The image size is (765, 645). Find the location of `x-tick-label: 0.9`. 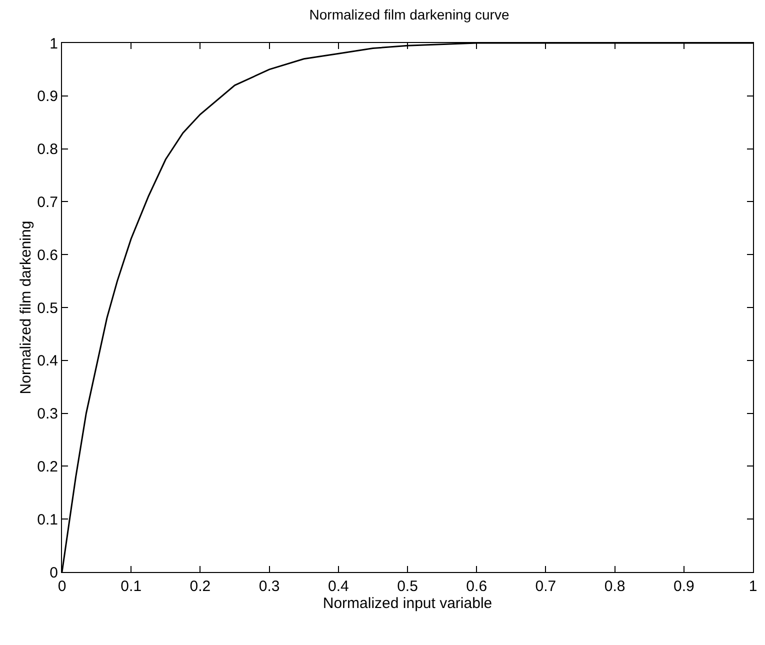

x-tick-label: 0.9 is located at coordinates (683, 586).